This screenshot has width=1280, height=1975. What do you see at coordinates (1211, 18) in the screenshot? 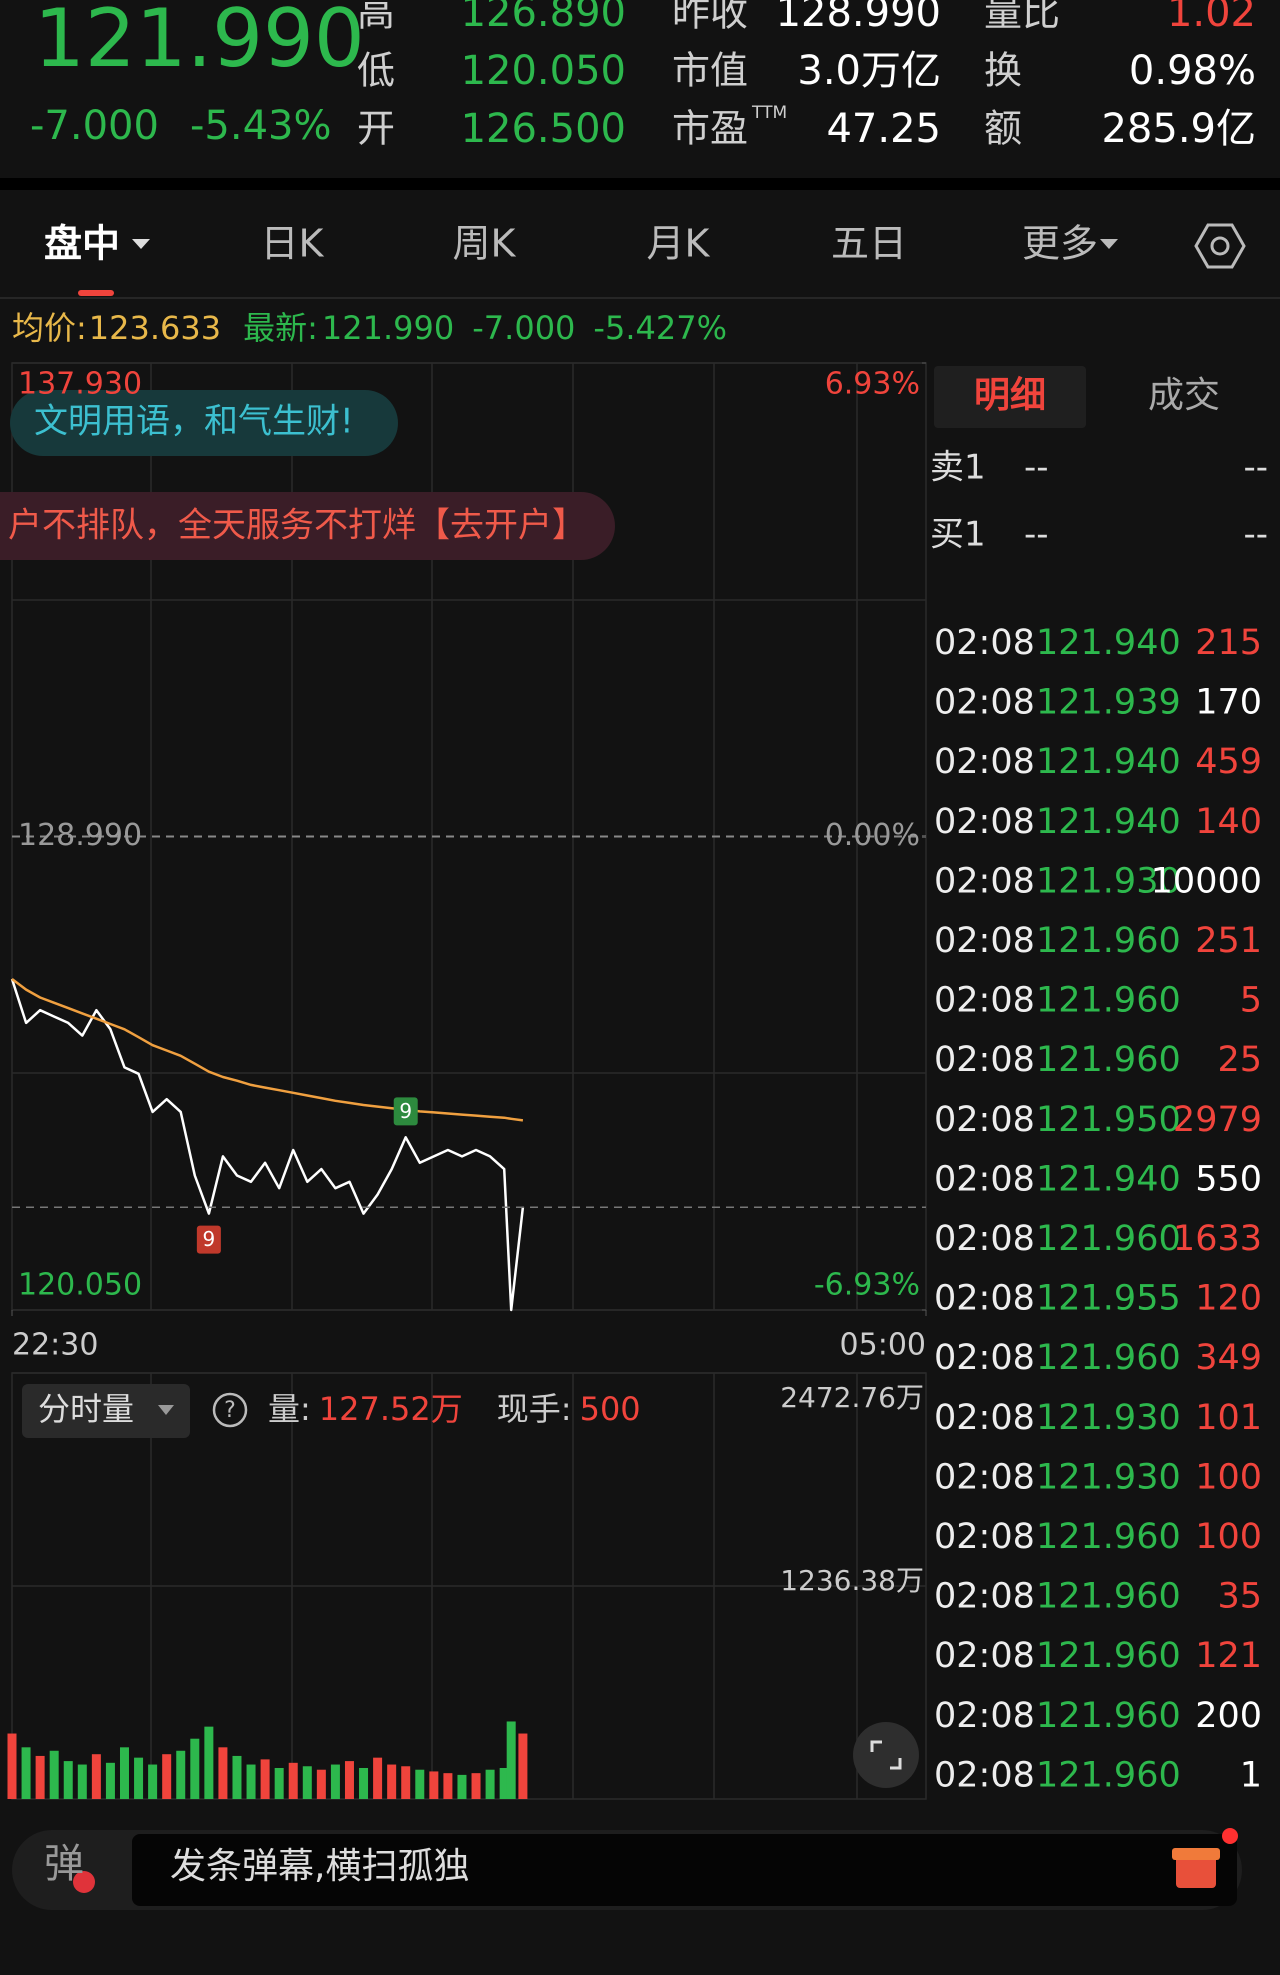
I see `stat-value: 1.02` at bounding box center [1211, 18].